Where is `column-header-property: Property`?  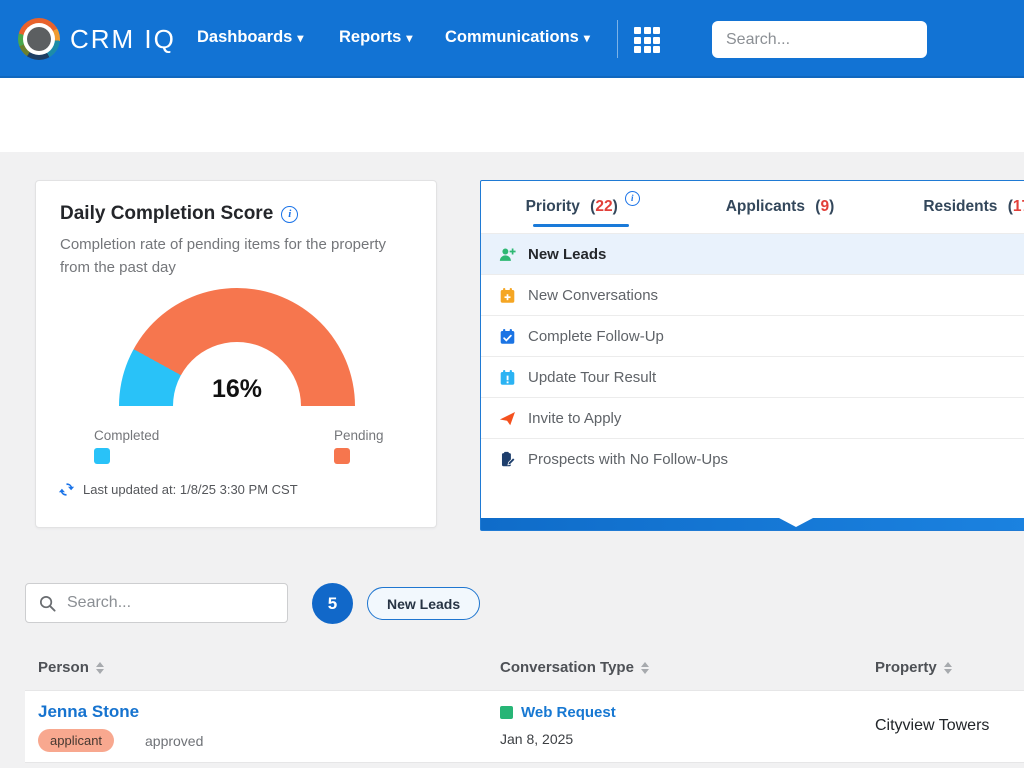
column-header-property: Property is located at coordinates (913, 667).